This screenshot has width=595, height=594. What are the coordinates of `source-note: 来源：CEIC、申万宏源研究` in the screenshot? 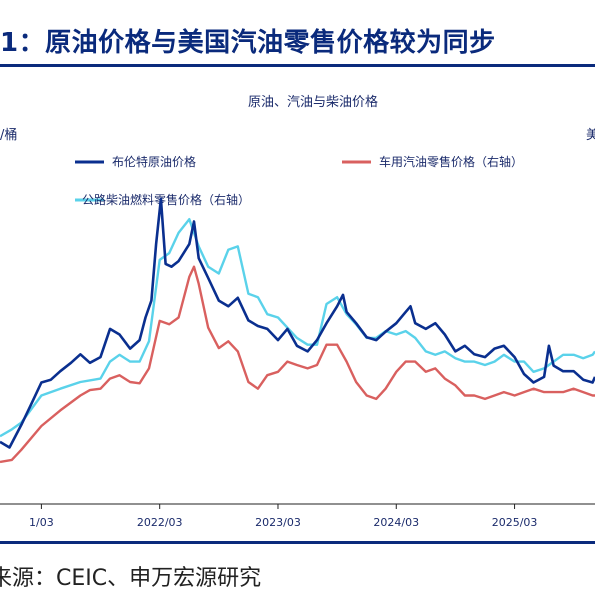 It's located at (131, 578).